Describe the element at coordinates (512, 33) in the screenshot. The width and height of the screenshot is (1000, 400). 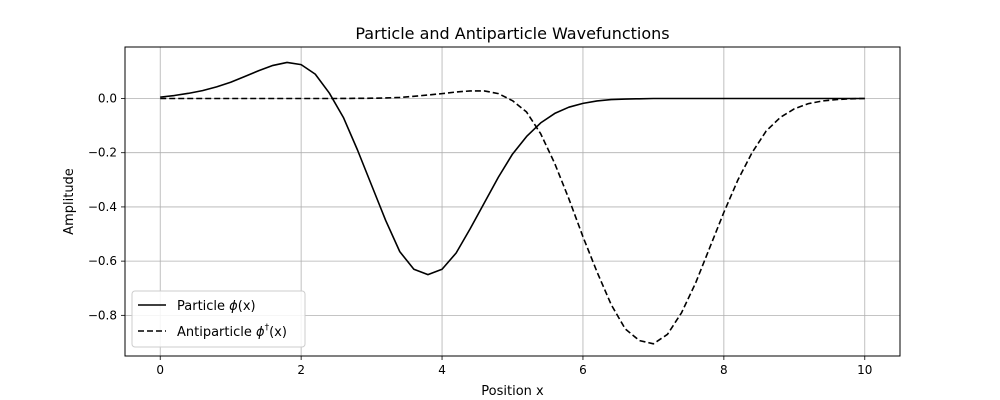
I see `chart-title: Particle and Antiparticle Wavefunctions` at that location.